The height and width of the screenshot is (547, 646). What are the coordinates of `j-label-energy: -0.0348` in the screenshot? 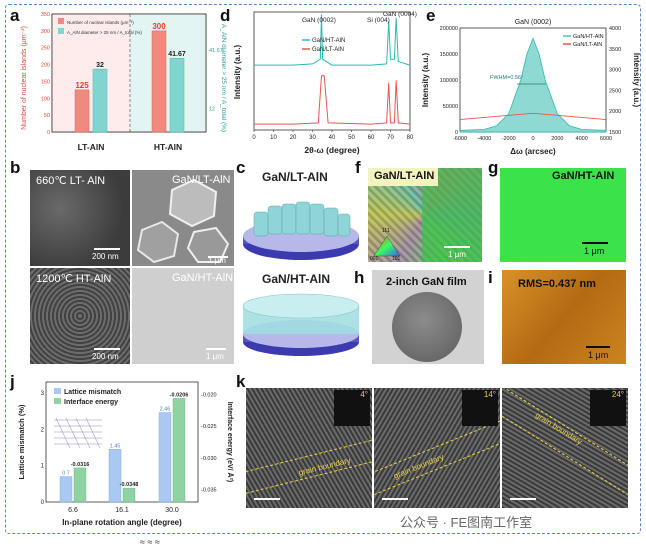 It's located at (129, 485).